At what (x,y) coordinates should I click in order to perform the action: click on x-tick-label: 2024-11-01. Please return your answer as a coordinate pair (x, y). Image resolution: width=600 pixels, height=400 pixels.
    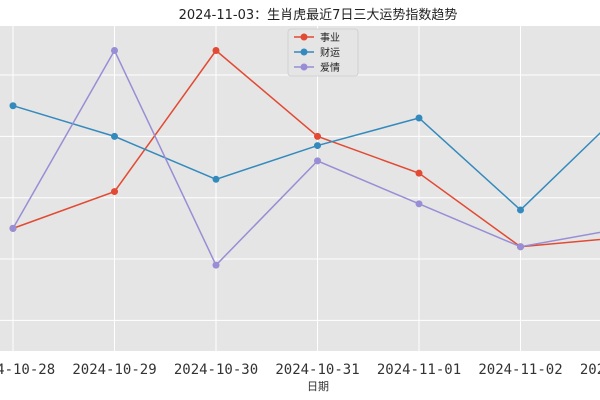
    Looking at the image, I should click on (419, 370).